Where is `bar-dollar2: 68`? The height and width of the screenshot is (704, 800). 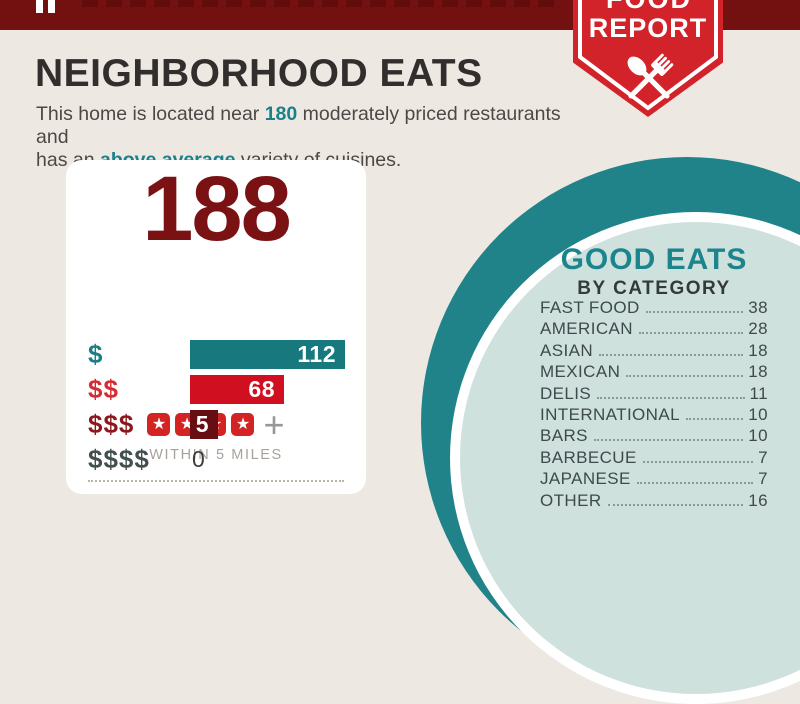
bar-dollar2: 68 is located at coordinates (237, 389).